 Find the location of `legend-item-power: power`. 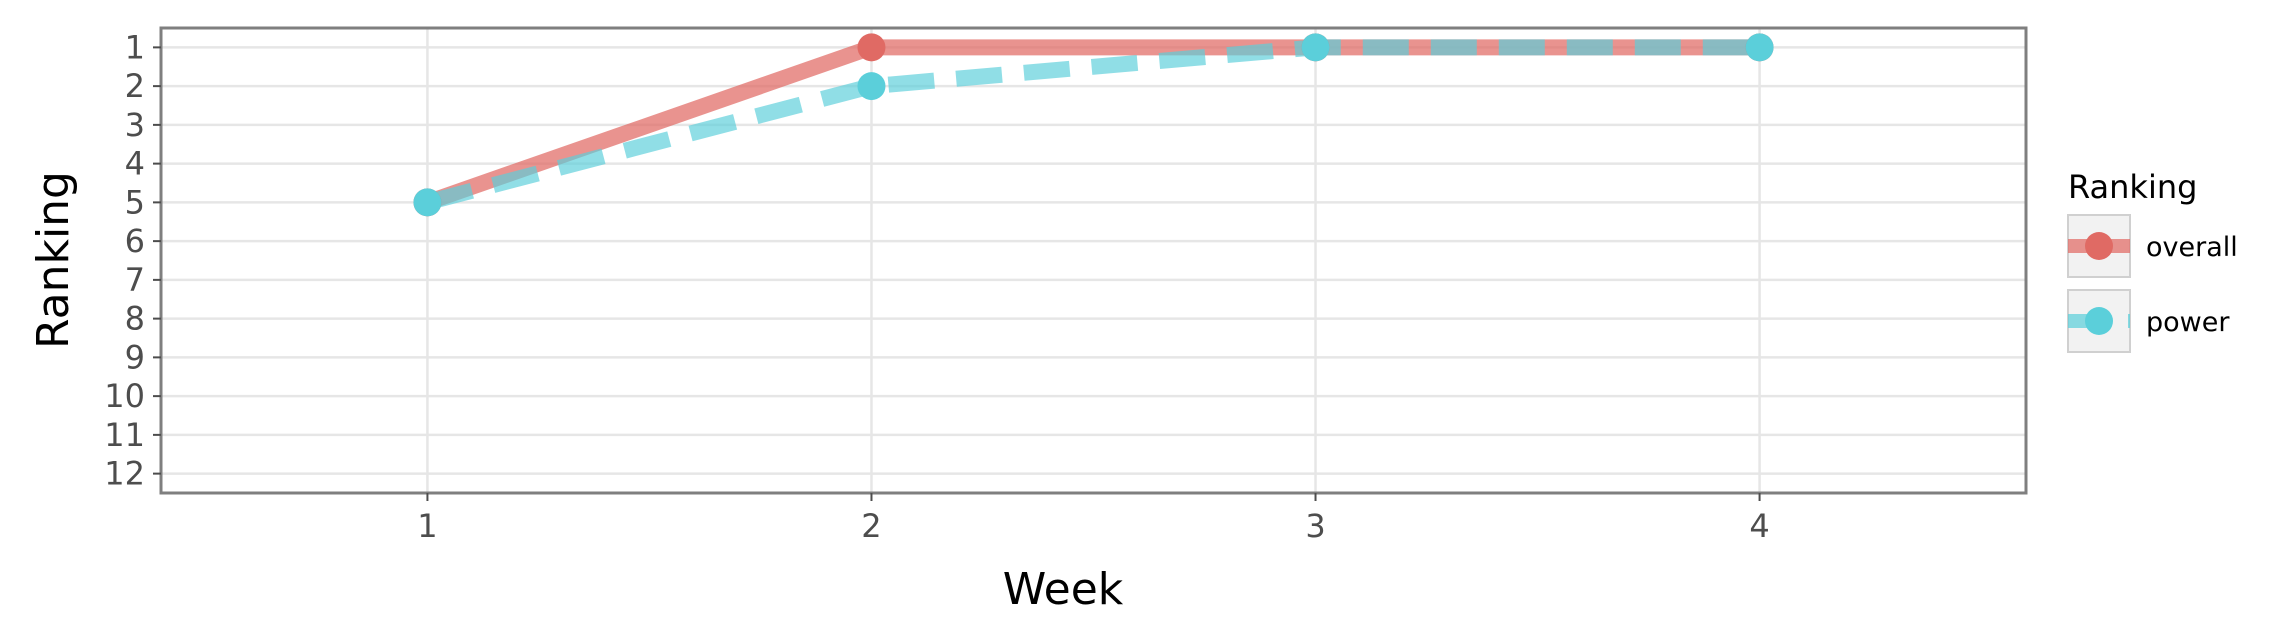

legend-item-power: power is located at coordinates (2148, 321).